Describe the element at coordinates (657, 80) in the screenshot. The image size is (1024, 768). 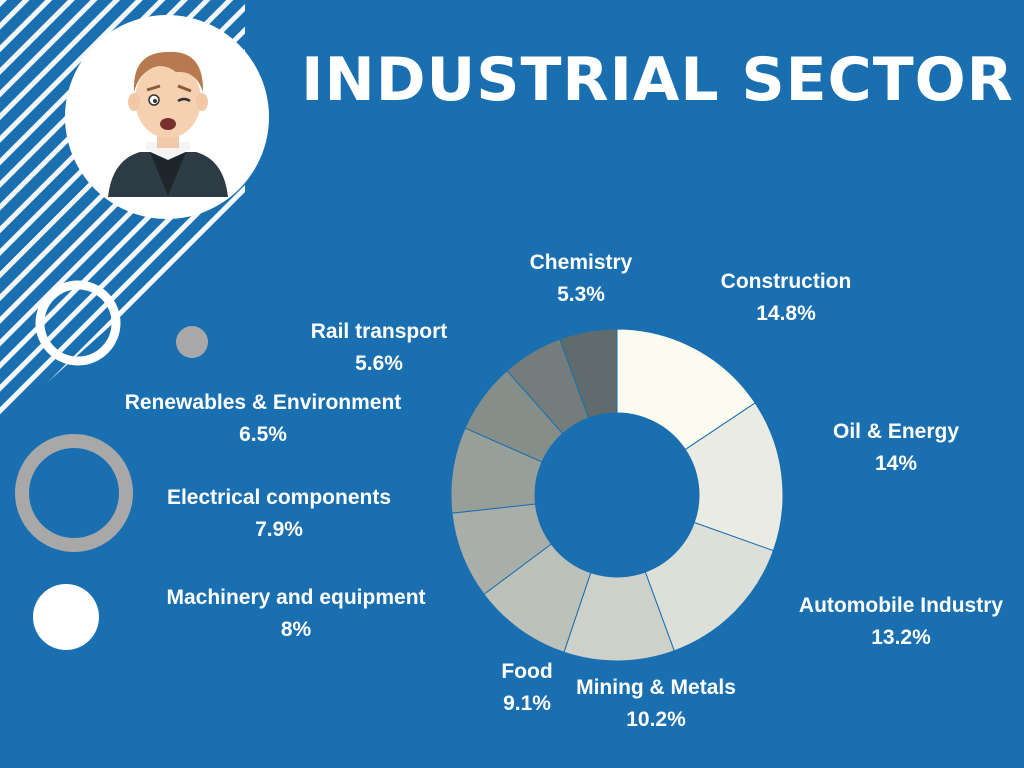
I see `page-title: INDUSTRIAL SECTOR` at that location.